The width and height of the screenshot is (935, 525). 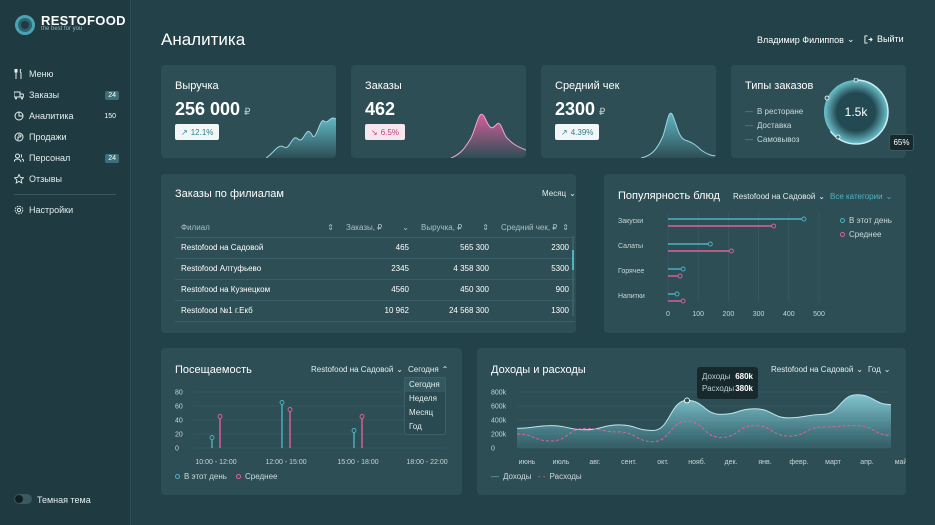 I want to click on x-tick-label: февр., so click(x=798, y=462).